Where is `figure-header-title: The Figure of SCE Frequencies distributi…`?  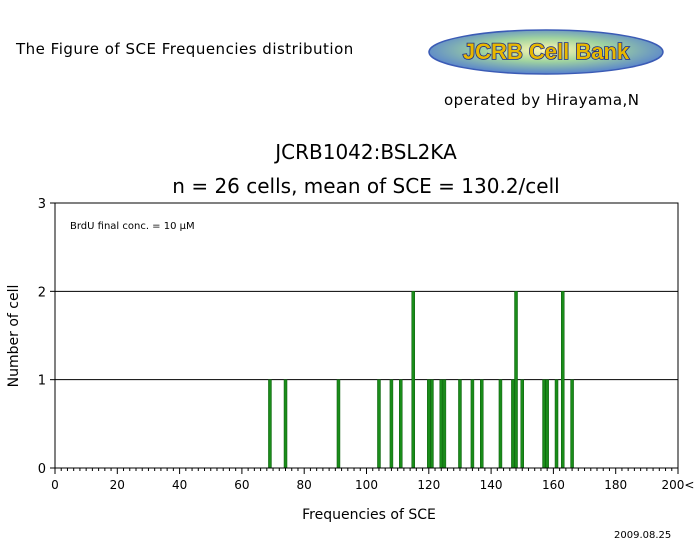
figure-header-title: The Figure of SCE Frequencies distributi… is located at coordinates (185, 49).